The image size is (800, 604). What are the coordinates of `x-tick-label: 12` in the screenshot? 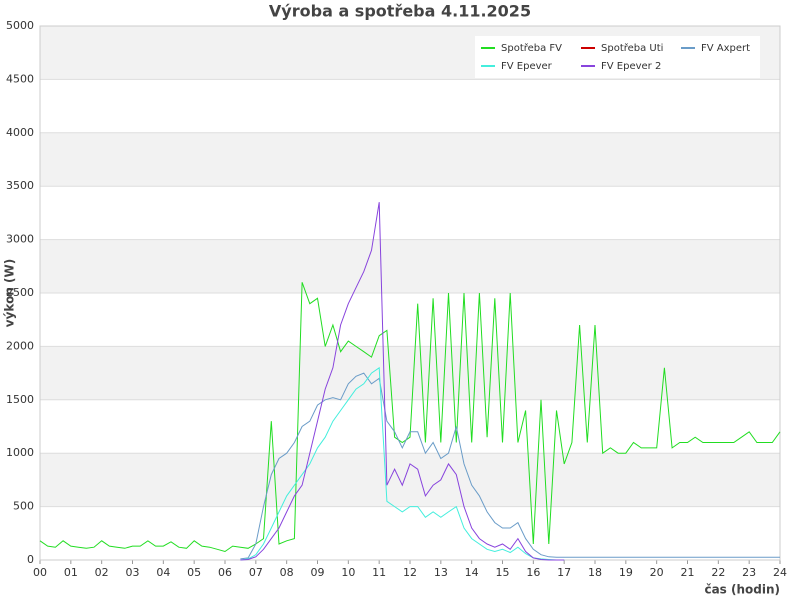 It's located at (410, 572).